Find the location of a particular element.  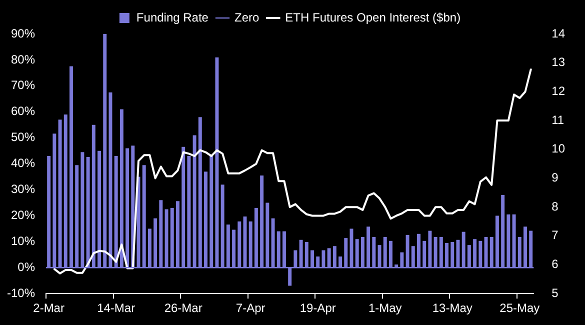

x-tick-label: 25-May is located at coordinates (520, 308).